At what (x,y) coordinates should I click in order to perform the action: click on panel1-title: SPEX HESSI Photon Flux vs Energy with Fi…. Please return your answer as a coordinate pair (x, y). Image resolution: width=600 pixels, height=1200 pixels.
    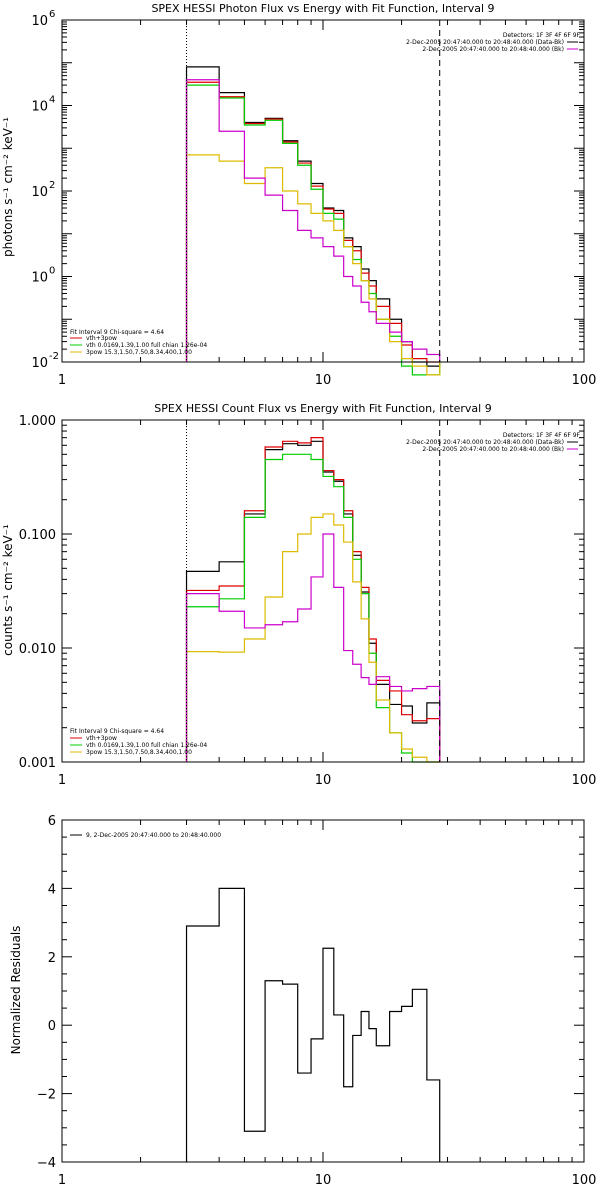
    Looking at the image, I should click on (322, 8).